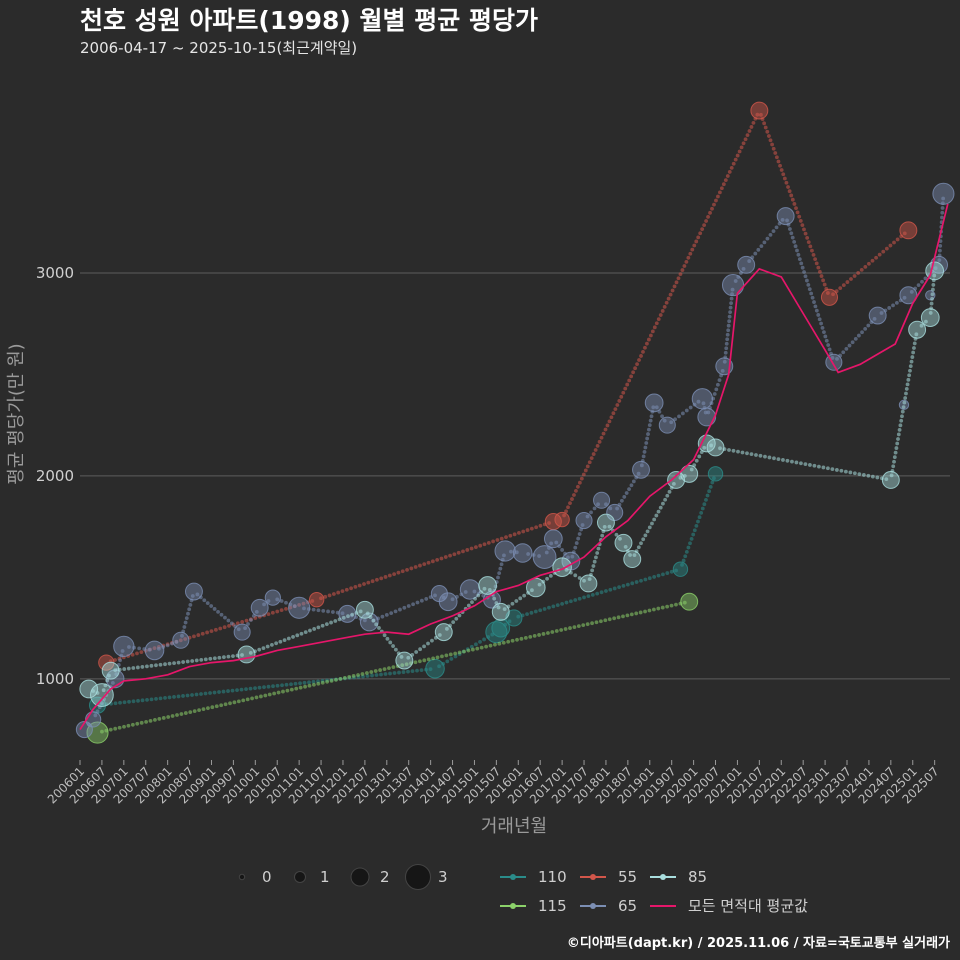 Image resolution: width=960 pixels, height=960 pixels. Describe the element at coordinates (697, 877) in the screenshot. I see `legend-label: 85` at that location.